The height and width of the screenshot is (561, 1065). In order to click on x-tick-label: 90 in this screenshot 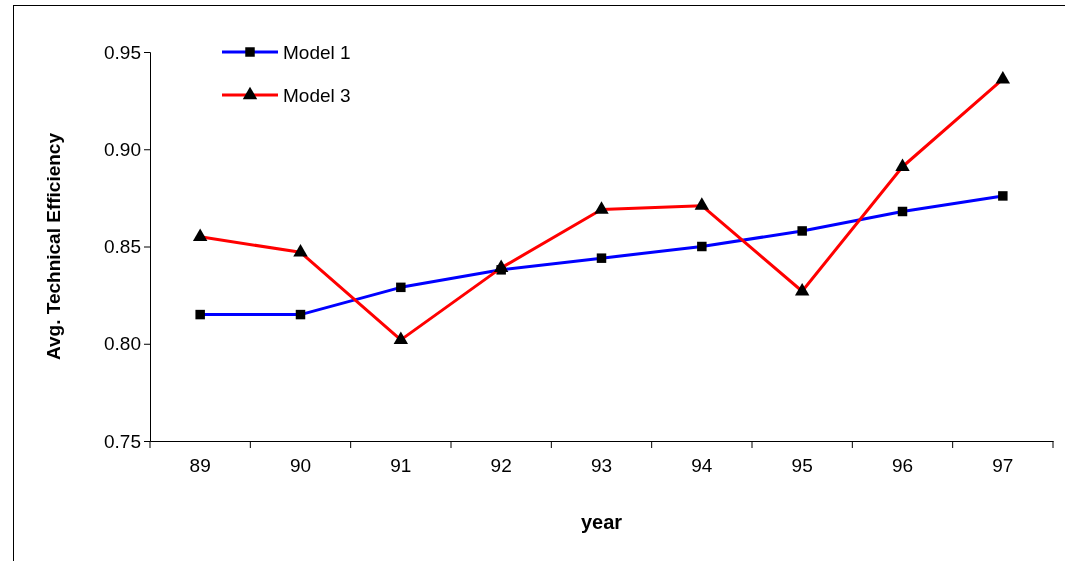, I will do `click(300, 466)`.